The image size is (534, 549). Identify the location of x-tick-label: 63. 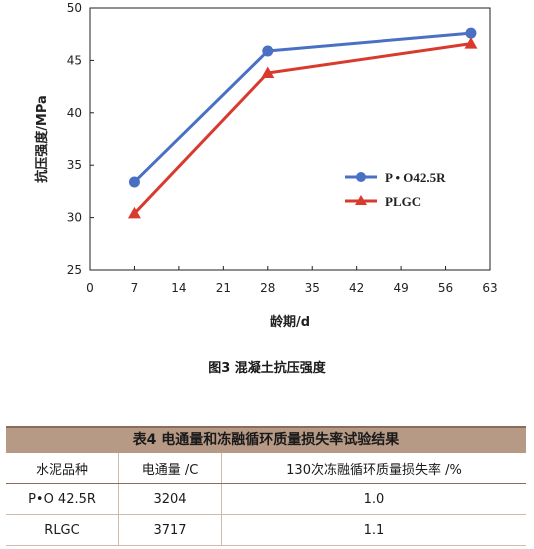
(489, 288).